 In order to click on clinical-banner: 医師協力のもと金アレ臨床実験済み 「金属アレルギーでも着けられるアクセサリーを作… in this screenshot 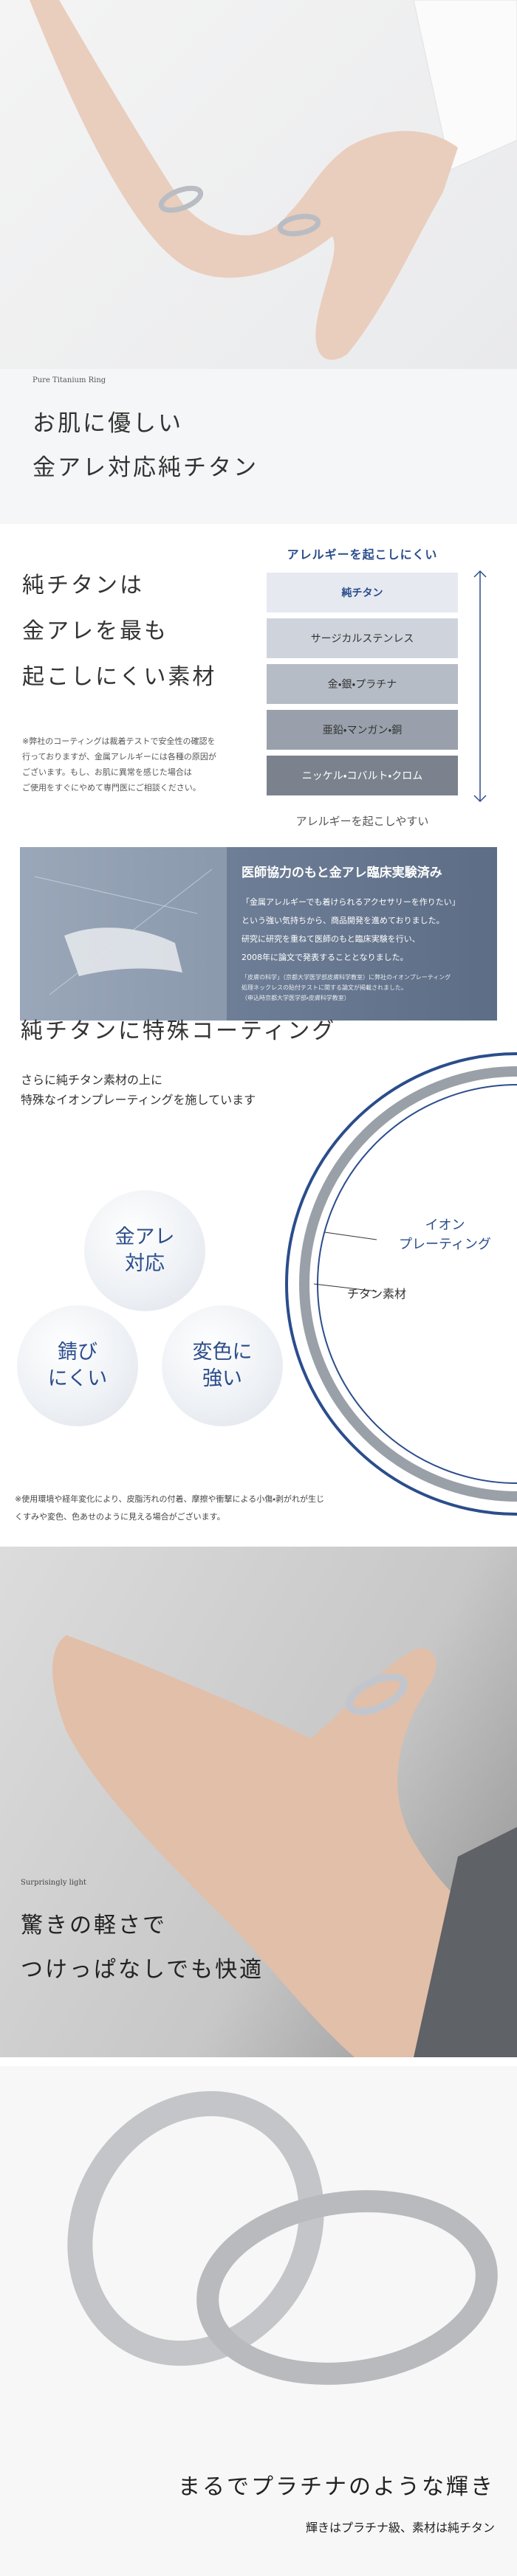, I will do `click(258, 934)`.